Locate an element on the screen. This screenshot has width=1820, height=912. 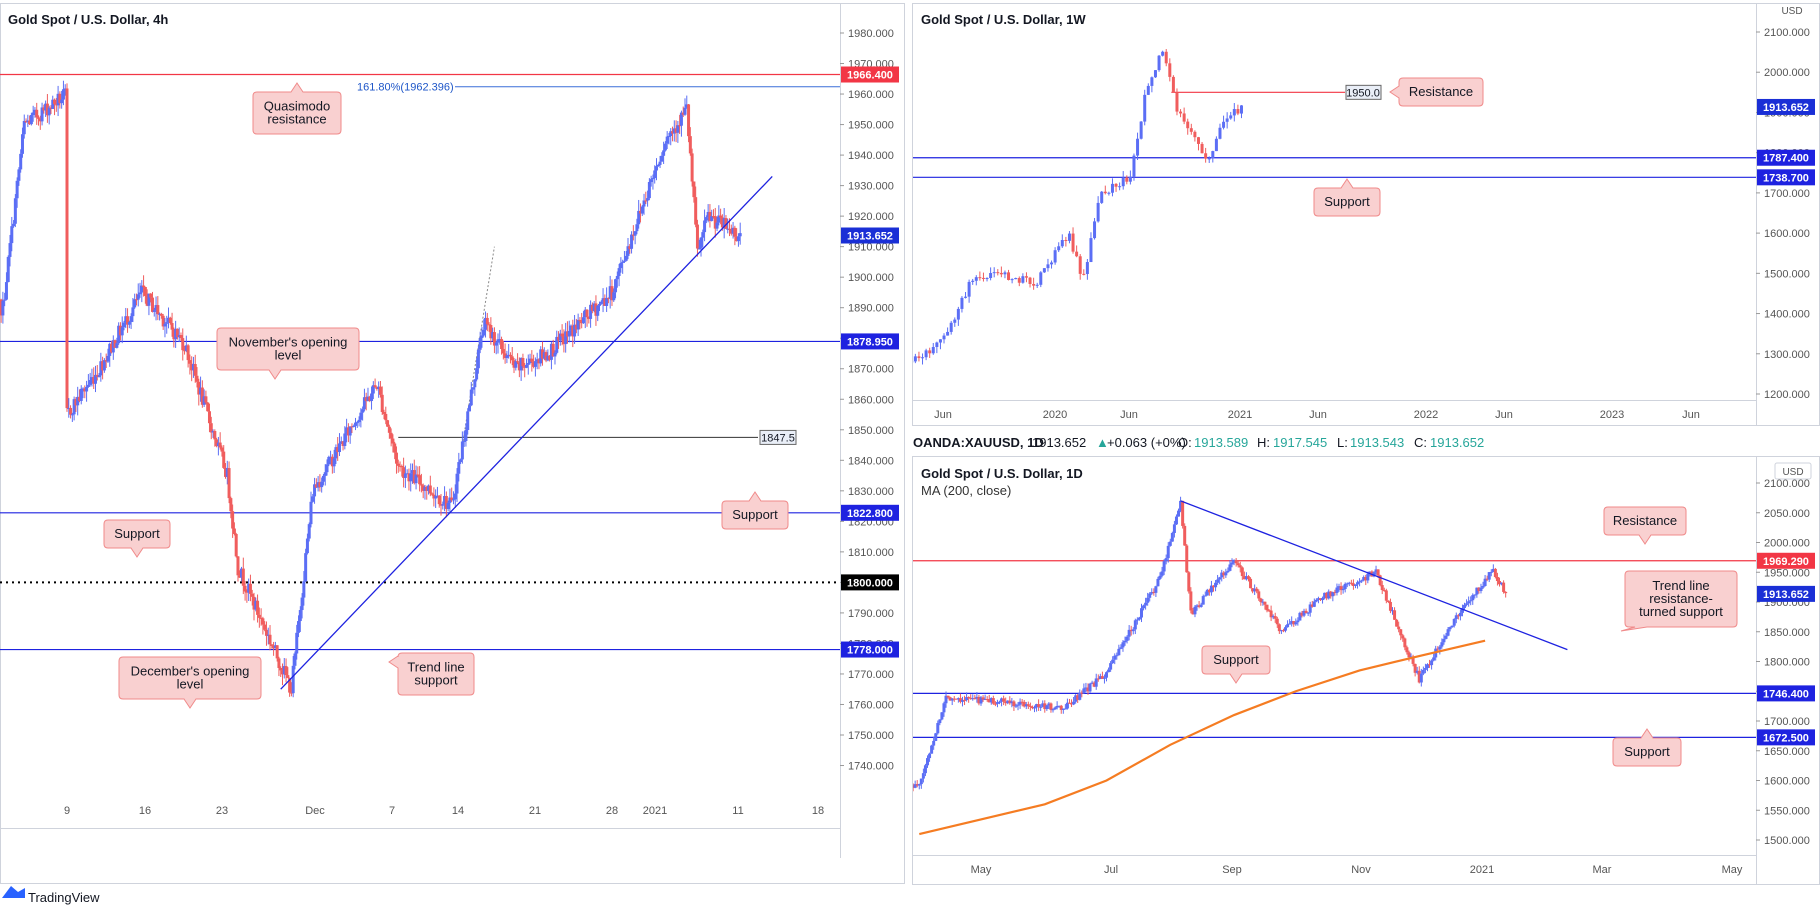
daily-y-tick-label: 2100.000 is located at coordinates (1787, 484).